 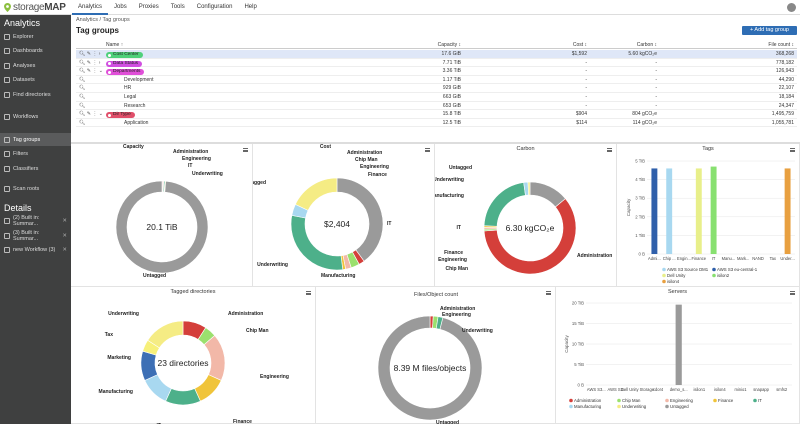 I want to click on legend-item: AWS S3 Source DM1, so click(x=688, y=269).